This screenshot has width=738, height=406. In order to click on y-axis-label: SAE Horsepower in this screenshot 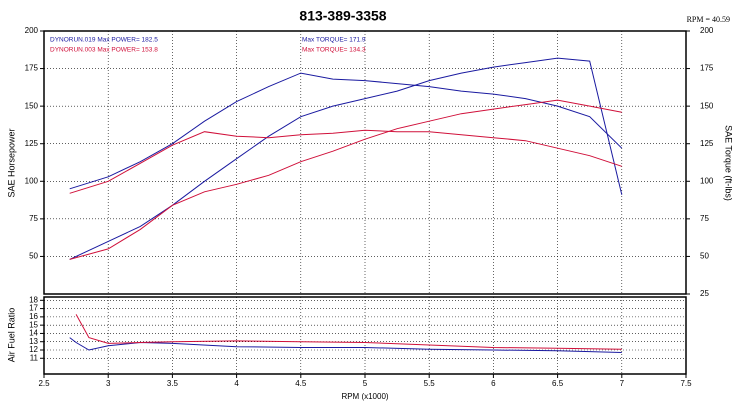, I will do `click(11, 162)`.